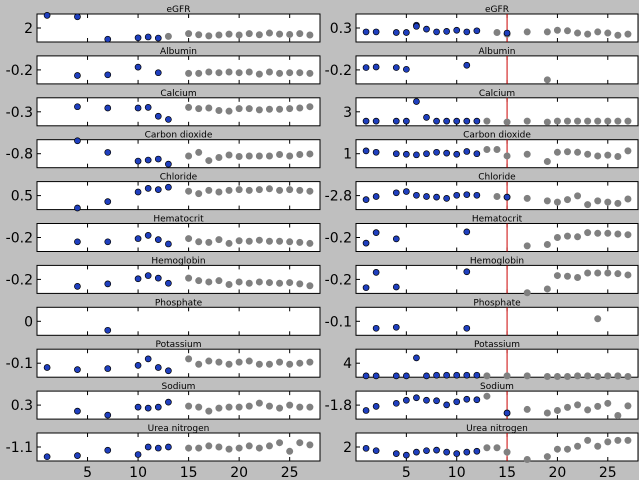  What do you see at coordinates (497, 261) in the screenshot?
I see `panel-title: Hemoglobin` at bounding box center [497, 261].